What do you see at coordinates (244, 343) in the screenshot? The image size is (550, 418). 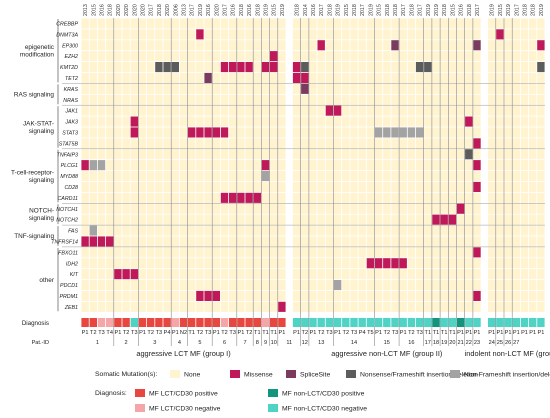 I see `patient-id: 7` at bounding box center [244, 343].